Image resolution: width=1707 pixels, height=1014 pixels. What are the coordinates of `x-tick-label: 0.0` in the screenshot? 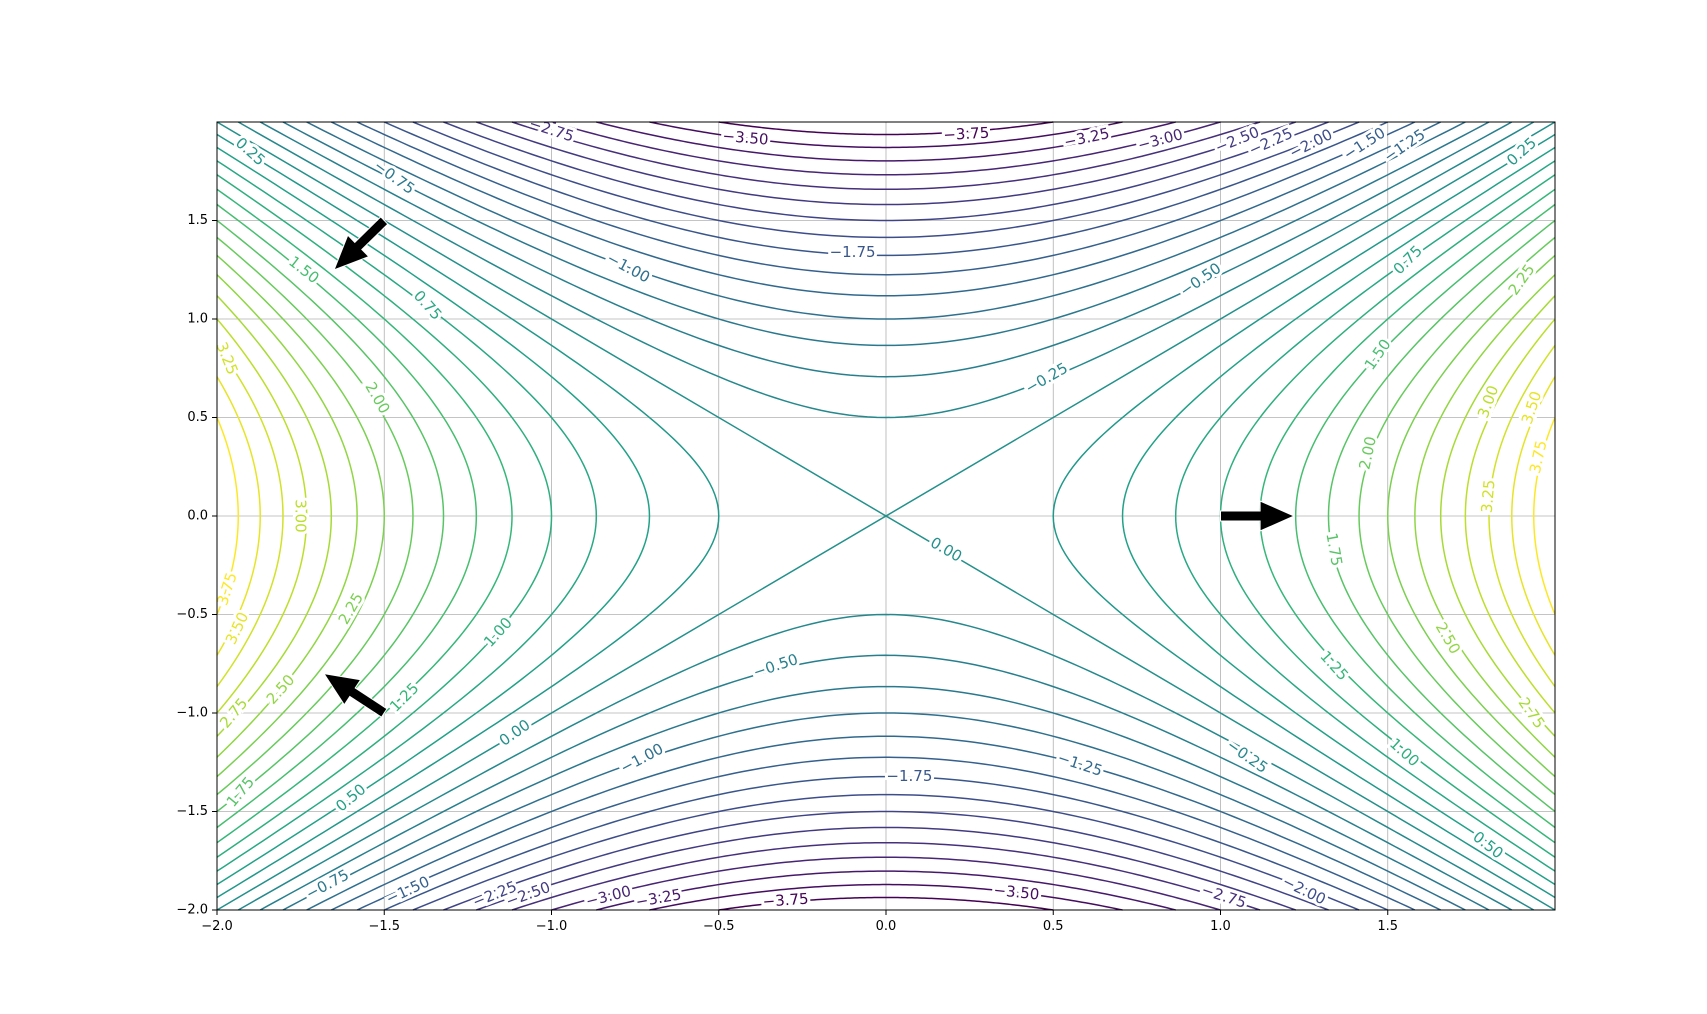 It's located at (886, 926).